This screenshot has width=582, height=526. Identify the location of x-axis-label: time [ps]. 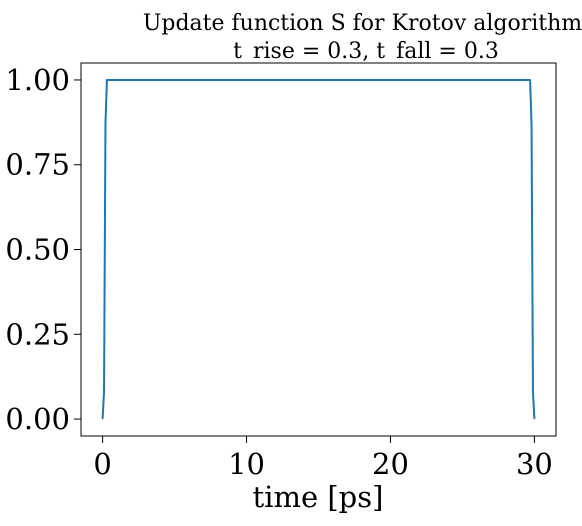
(318, 497).